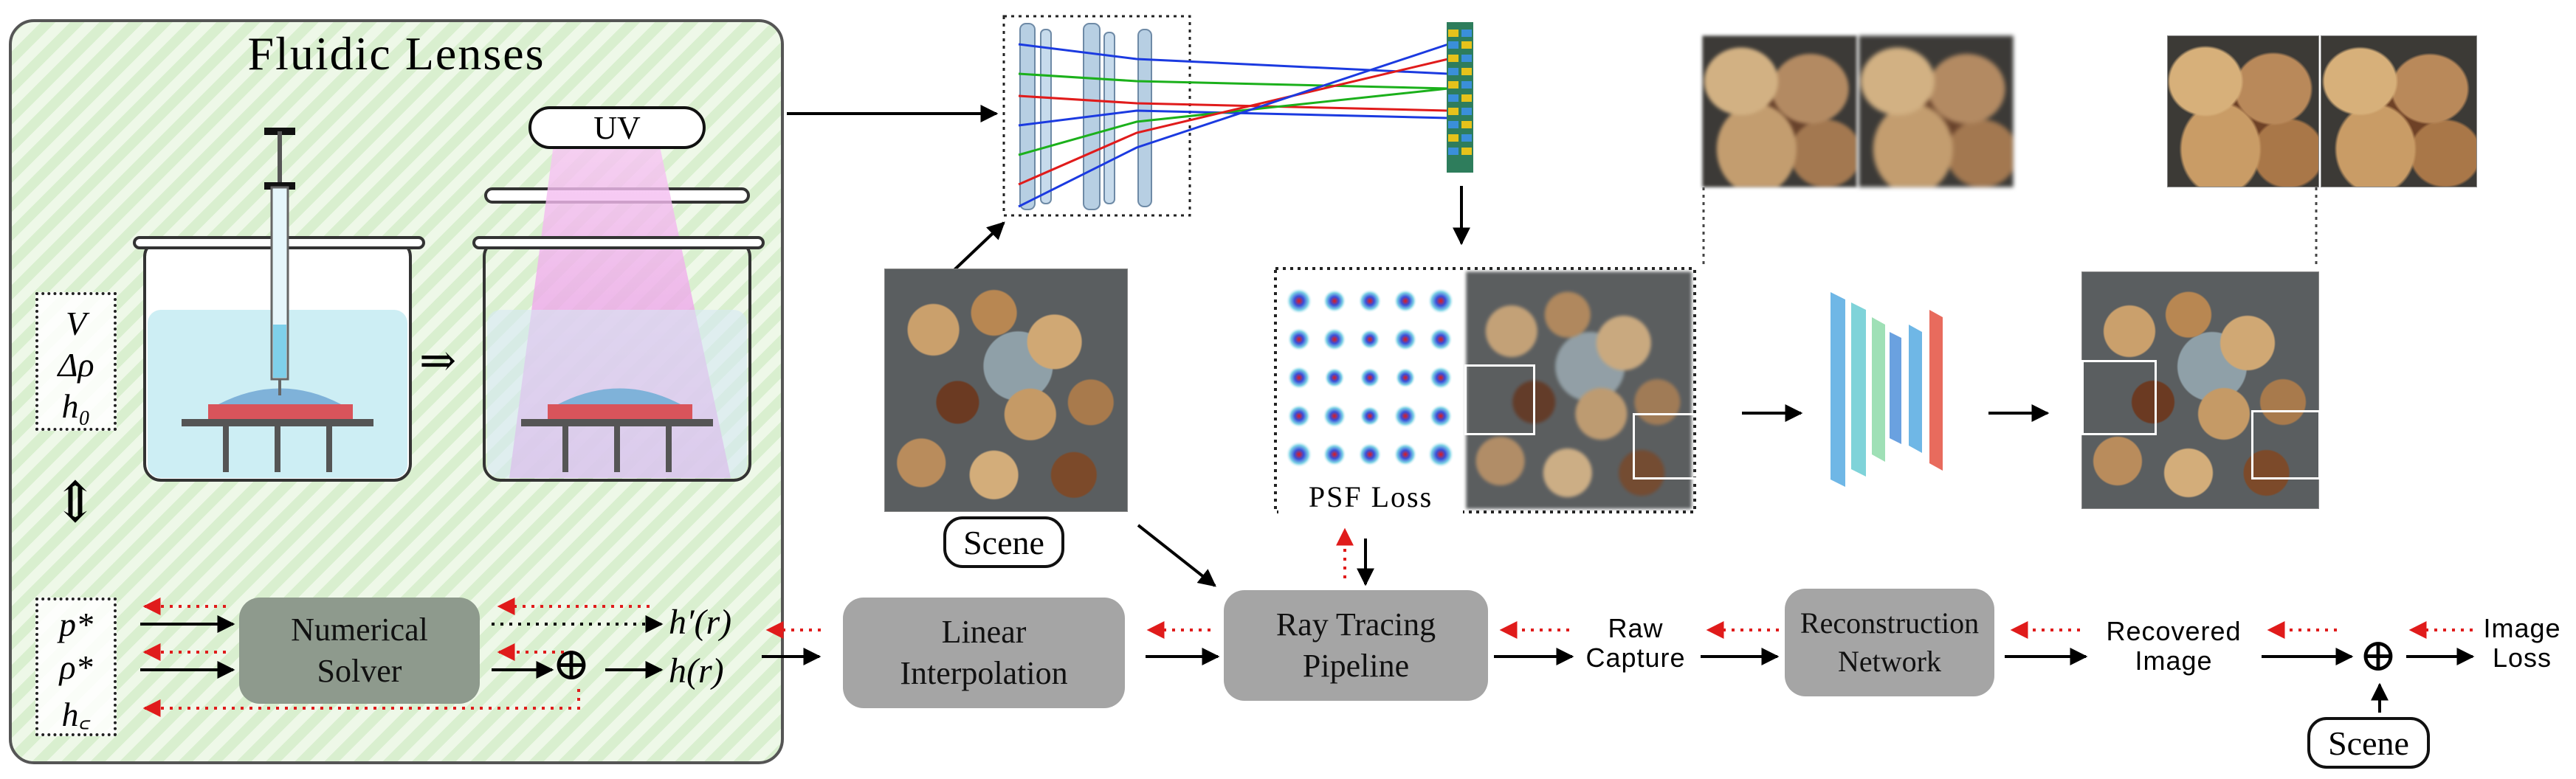 Image resolution: width=2576 pixels, height=779 pixels. Describe the element at coordinates (1779, 111) in the screenshot. I see `raw-crop-left` at that location.